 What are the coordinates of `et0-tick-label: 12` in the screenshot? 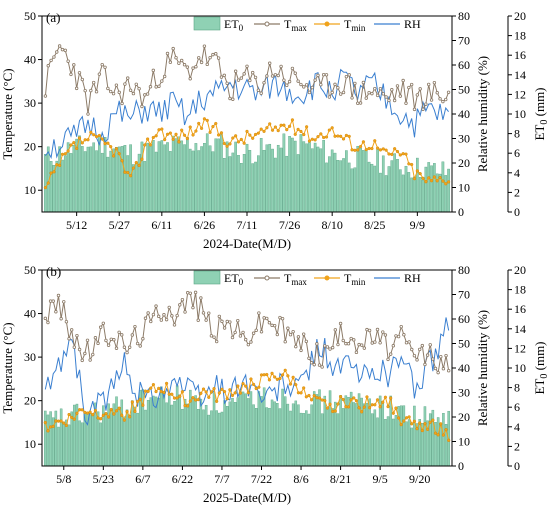 It's located at (520, 348).